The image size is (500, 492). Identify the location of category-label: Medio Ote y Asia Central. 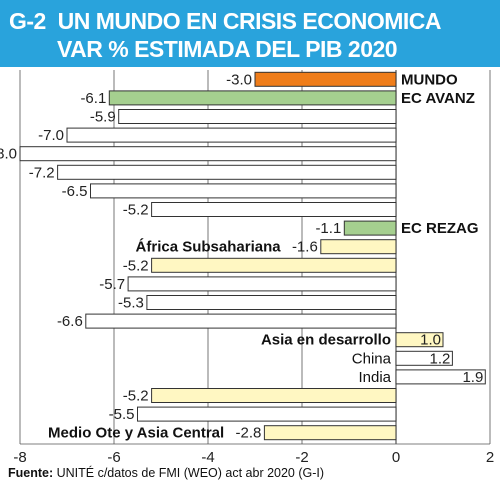
(136, 433).